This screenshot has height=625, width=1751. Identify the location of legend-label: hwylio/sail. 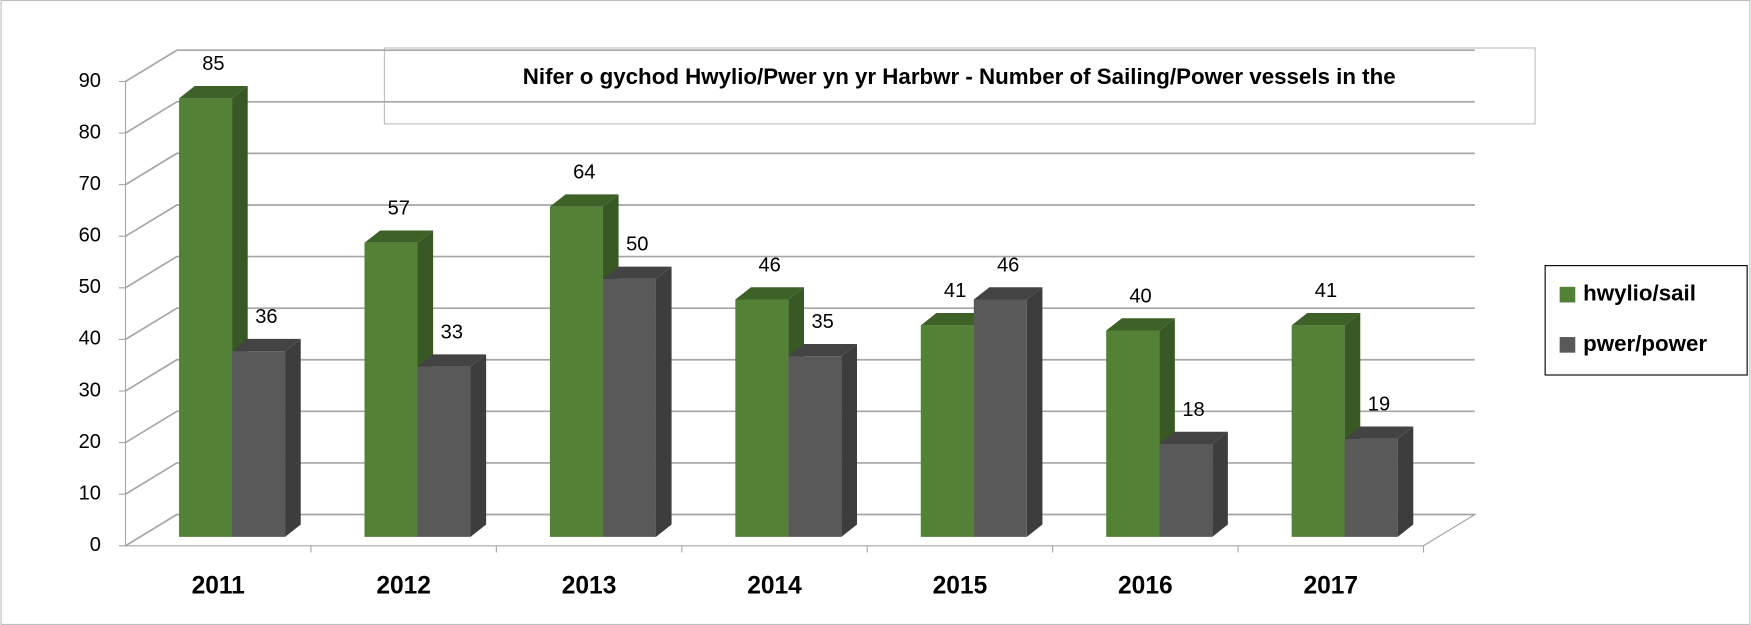
(1639, 293).